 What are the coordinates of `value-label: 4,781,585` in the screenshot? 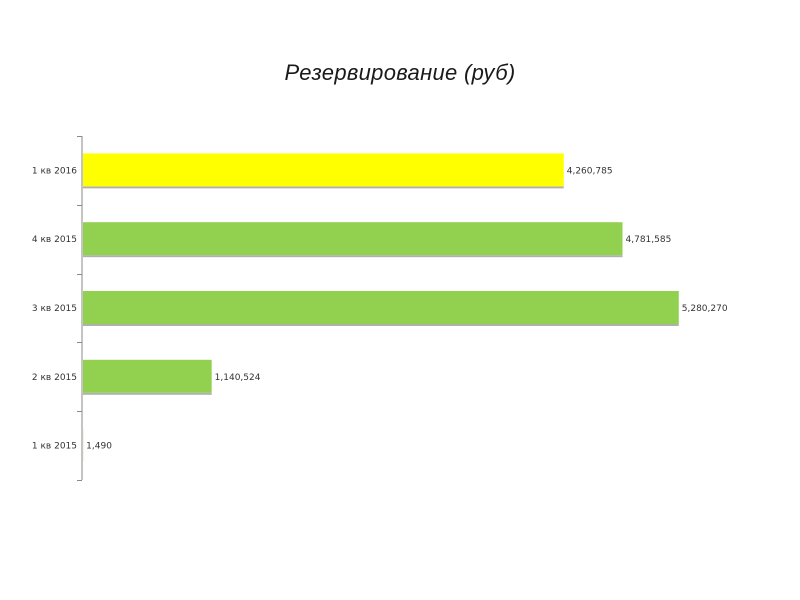 It's located at (649, 240).